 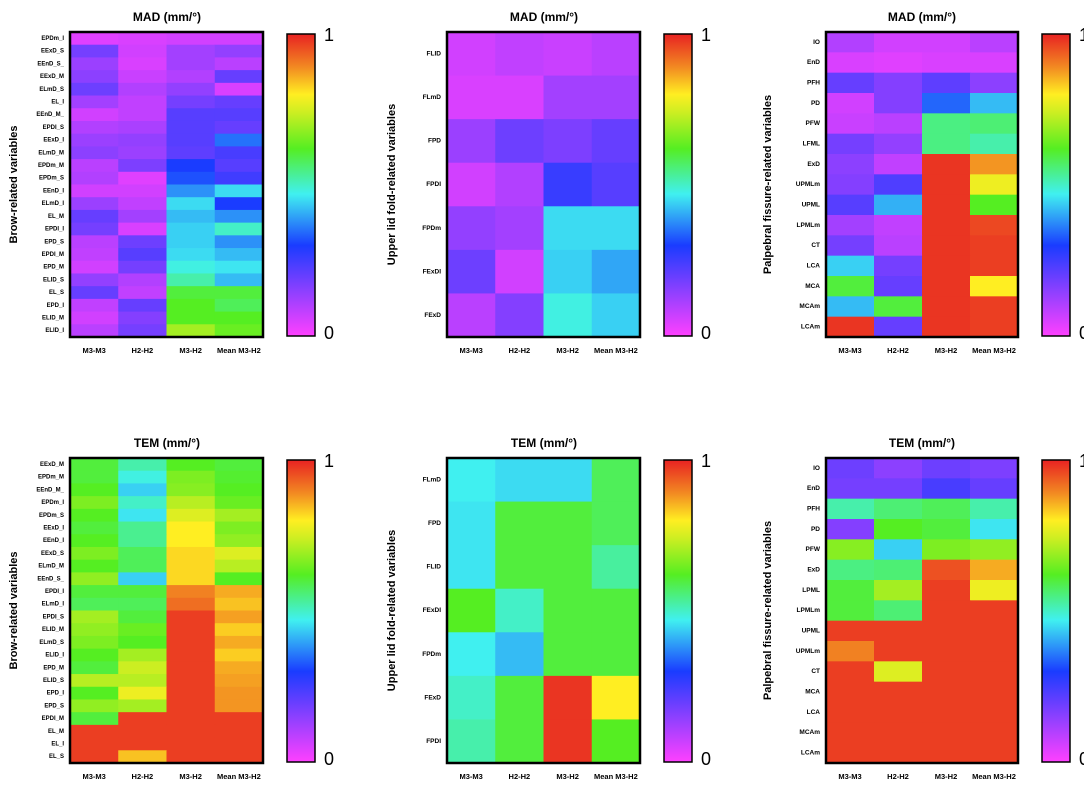 I want to click on row-tick-label: FExDI, so click(x=432, y=610).